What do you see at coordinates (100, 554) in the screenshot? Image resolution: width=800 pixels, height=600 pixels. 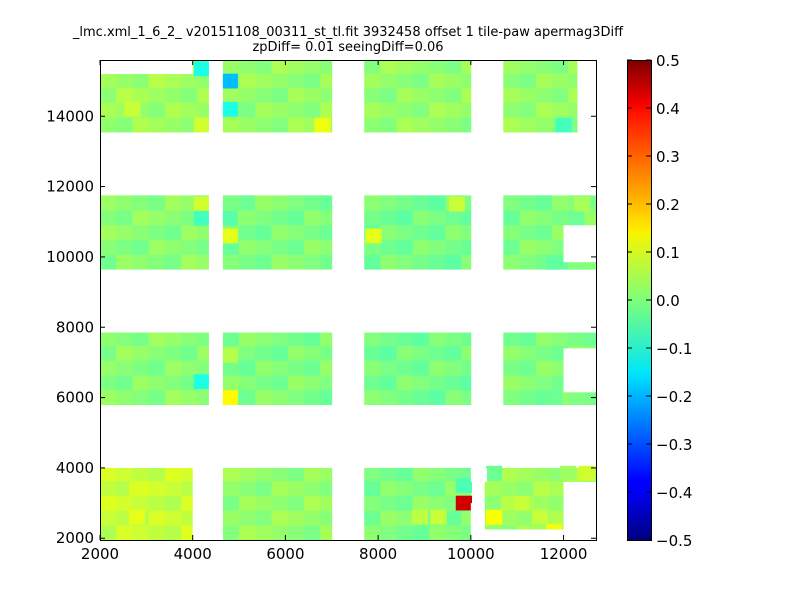 I see `x-tick-label: 2000` at bounding box center [100, 554].